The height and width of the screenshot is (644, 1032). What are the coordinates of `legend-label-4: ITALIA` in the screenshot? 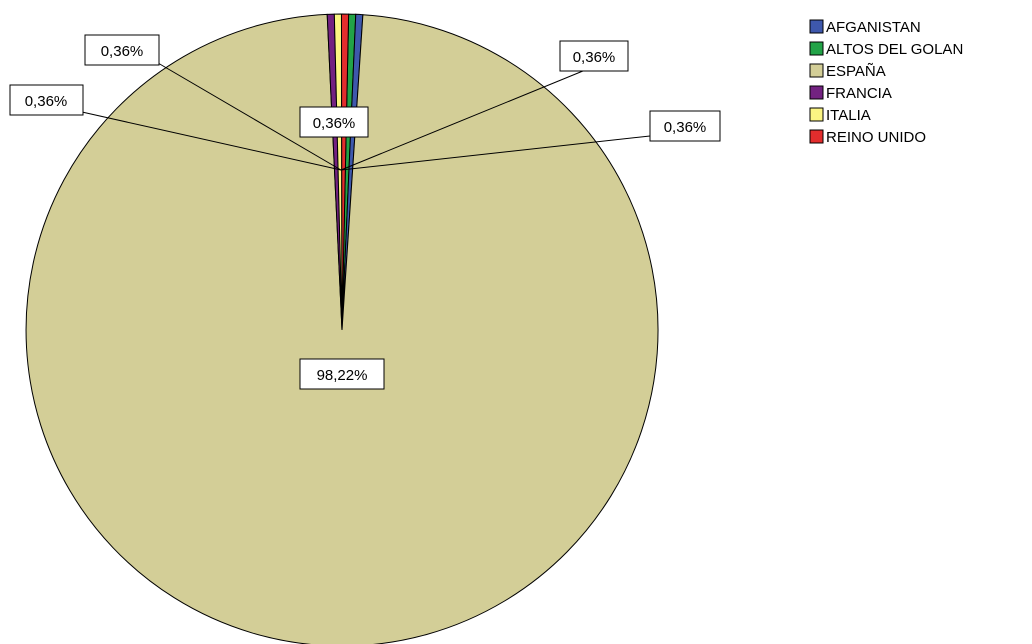 It's located at (848, 115).